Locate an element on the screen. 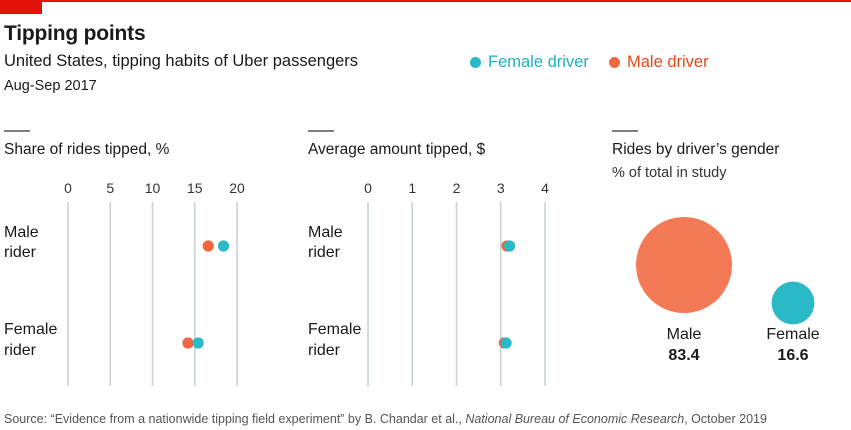 The image size is (851, 430). top-rule is located at coordinates (425, 1).